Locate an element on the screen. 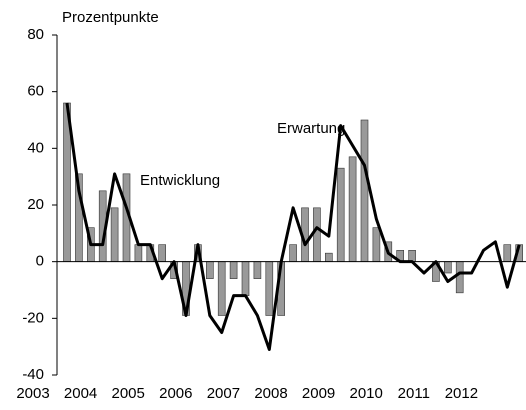 The width and height of the screenshot is (526, 410). x-tick-label: 2005 is located at coordinates (128, 393).